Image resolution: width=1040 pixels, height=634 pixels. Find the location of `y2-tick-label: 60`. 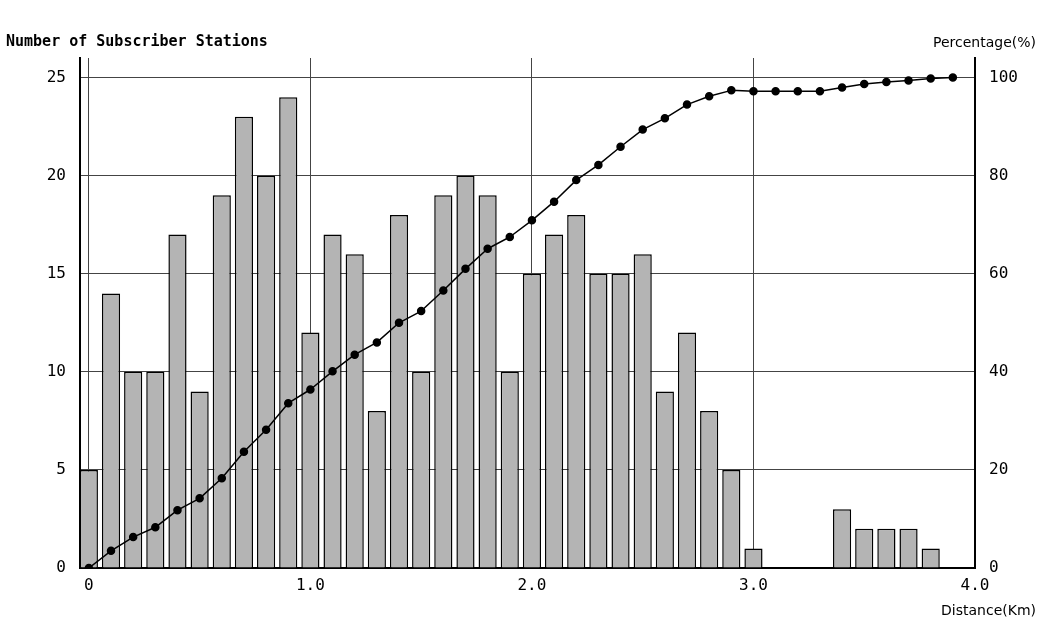

y2-tick-label: 60 is located at coordinates (999, 272).